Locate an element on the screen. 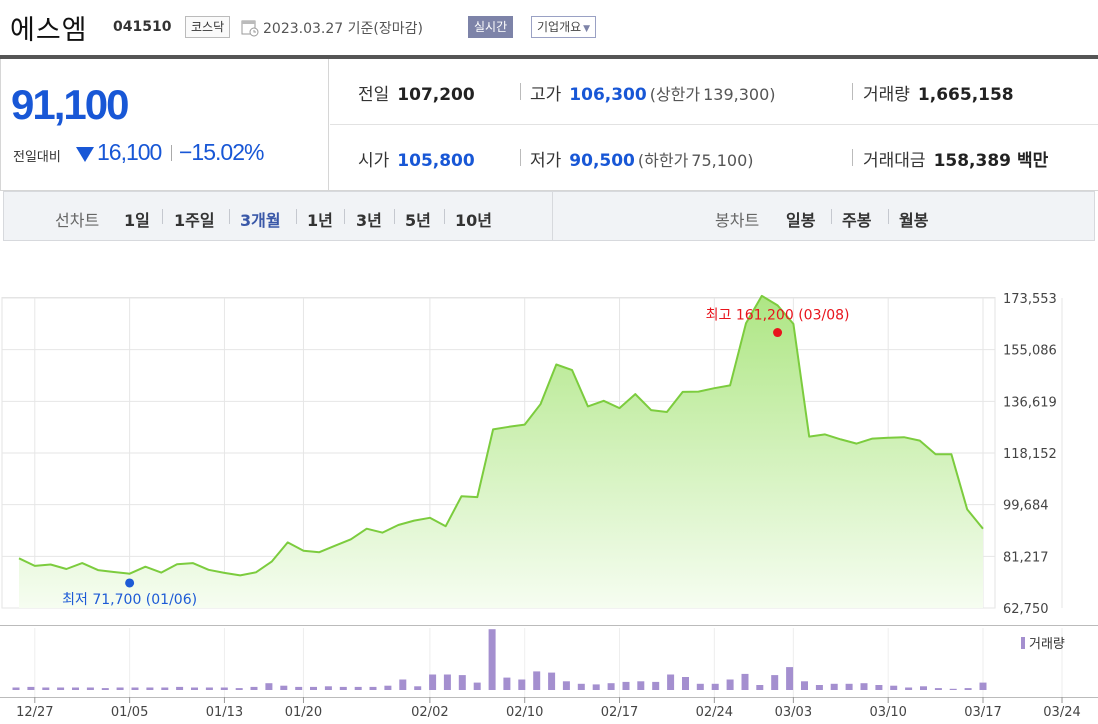 This screenshot has width=1098, height=724. upper-limit-value: 139,300) is located at coordinates (739, 94).